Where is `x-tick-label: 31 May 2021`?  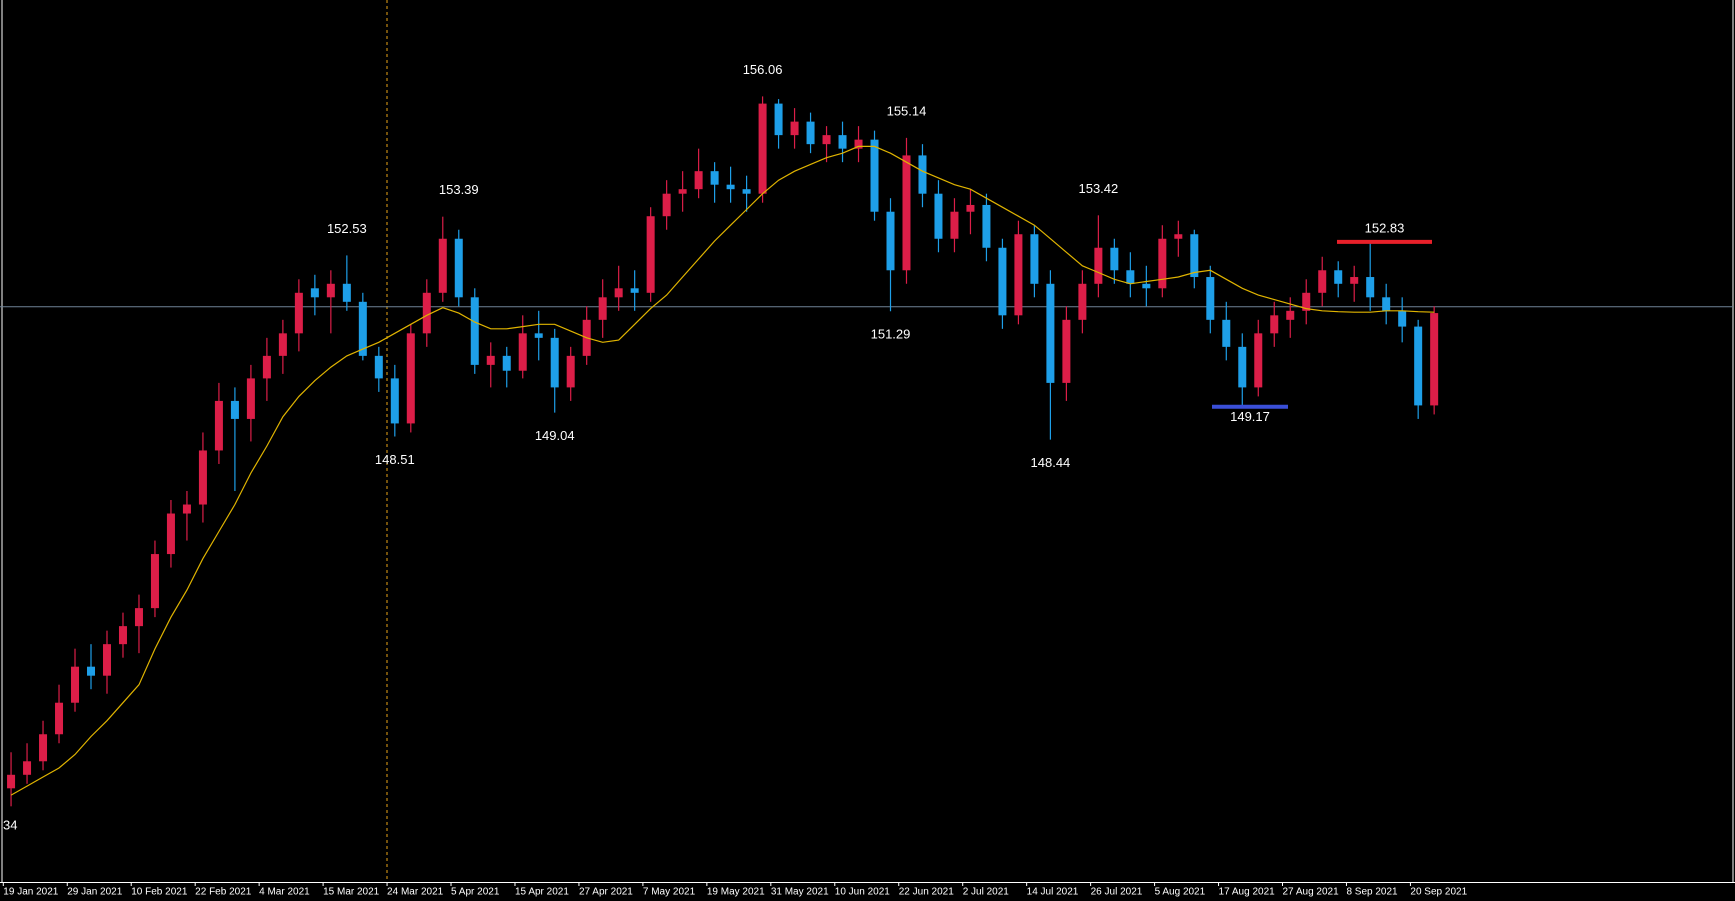
x-tick-label: 31 May 2021 is located at coordinates (800, 892).